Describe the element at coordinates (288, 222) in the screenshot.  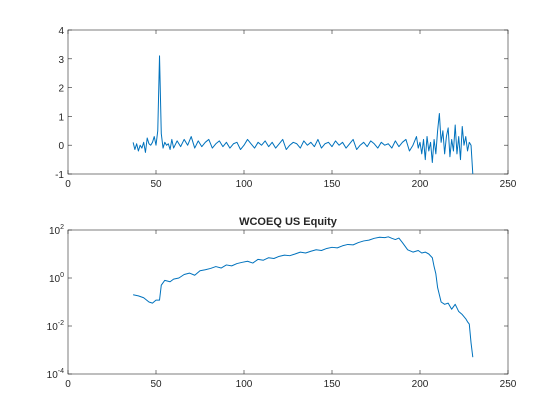
I see `bottom-plot-title: WCOEQ US Equity` at that location.